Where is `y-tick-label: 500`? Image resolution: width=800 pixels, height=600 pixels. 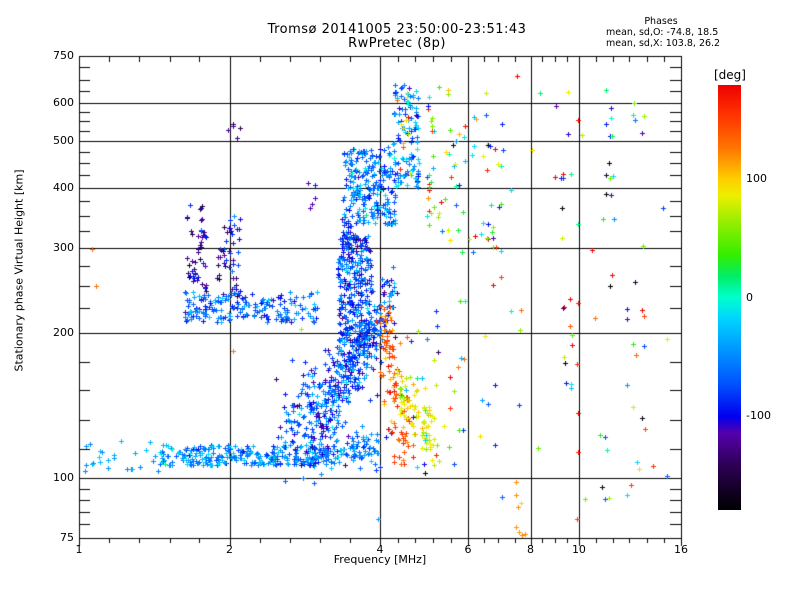
y-tick-label: 500 is located at coordinates (63, 140).